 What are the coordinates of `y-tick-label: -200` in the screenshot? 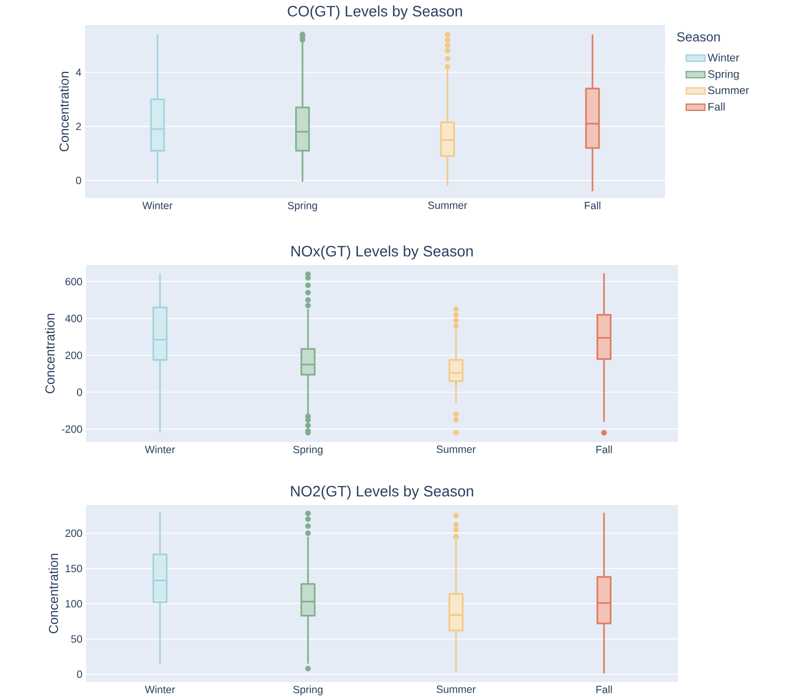 It's located at (72, 429).